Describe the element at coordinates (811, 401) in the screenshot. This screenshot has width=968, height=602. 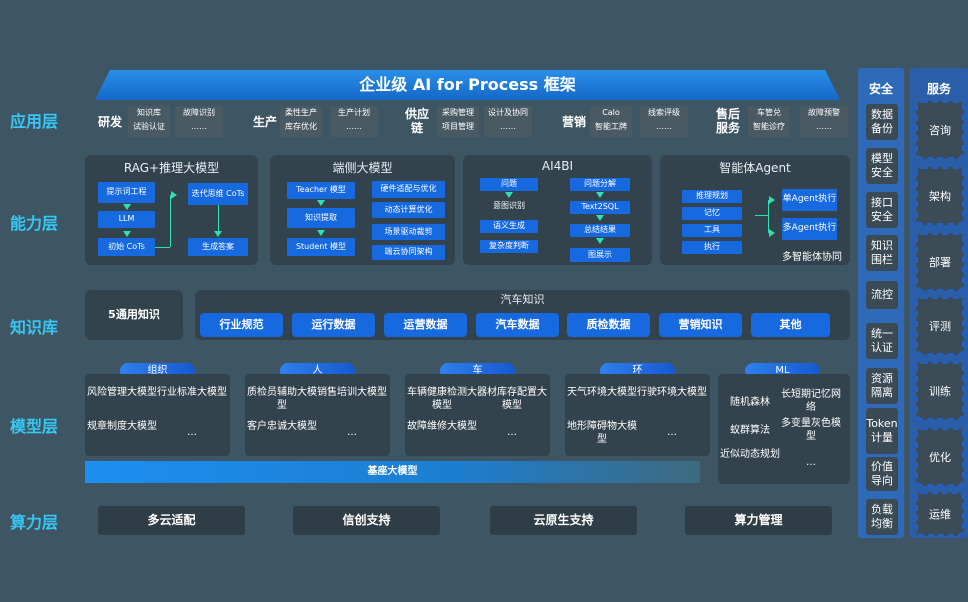
I see `ml-item: 长短期记忆网络` at that location.